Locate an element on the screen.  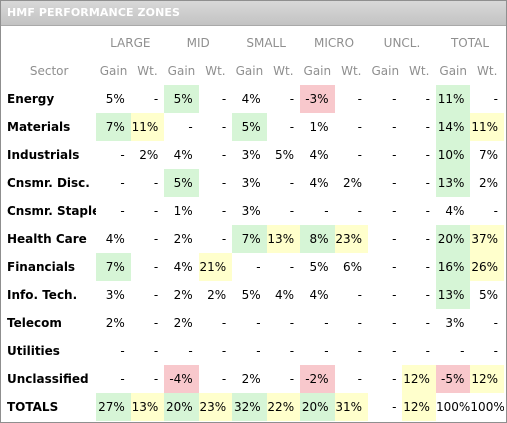
table-row: Health Care 4% -2% -7% 13% 8% 23% - -20% 37% is located at coordinates (253, 239).